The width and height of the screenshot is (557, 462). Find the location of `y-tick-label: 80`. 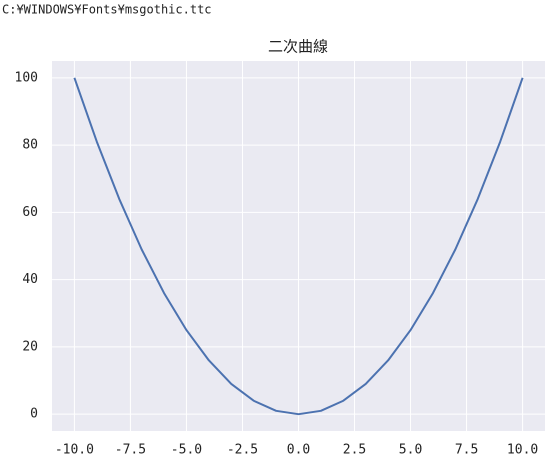

y-tick-label: 80 is located at coordinates (30, 145).